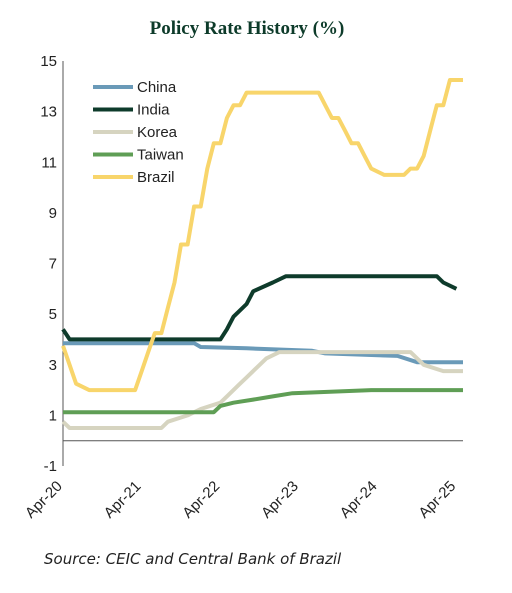 The height and width of the screenshot is (593, 512). What do you see at coordinates (49, 162) in the screenshot?
I see `y-tick-label: 11` at bounding box center [49, 162].